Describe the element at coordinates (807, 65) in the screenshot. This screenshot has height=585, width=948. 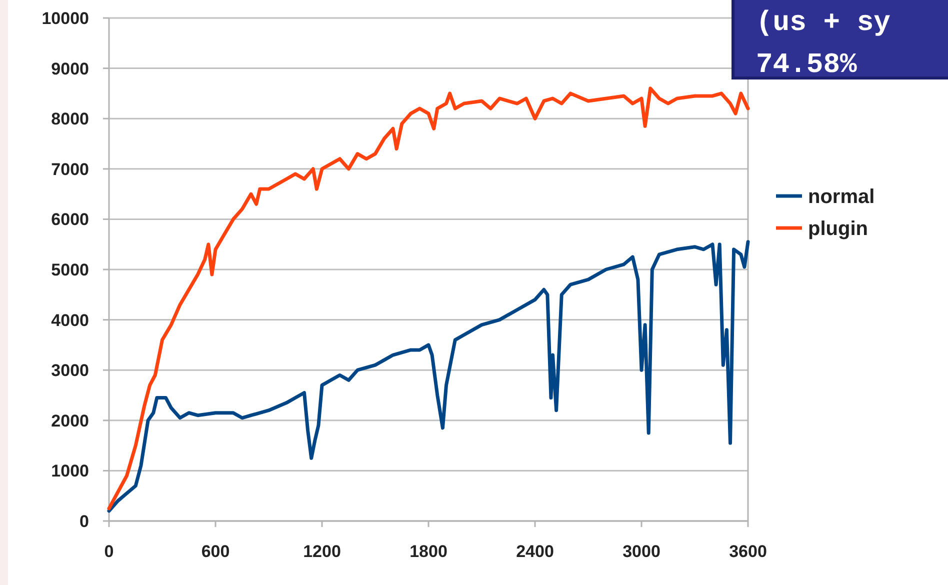
I see `text: 74.58%` at that location.